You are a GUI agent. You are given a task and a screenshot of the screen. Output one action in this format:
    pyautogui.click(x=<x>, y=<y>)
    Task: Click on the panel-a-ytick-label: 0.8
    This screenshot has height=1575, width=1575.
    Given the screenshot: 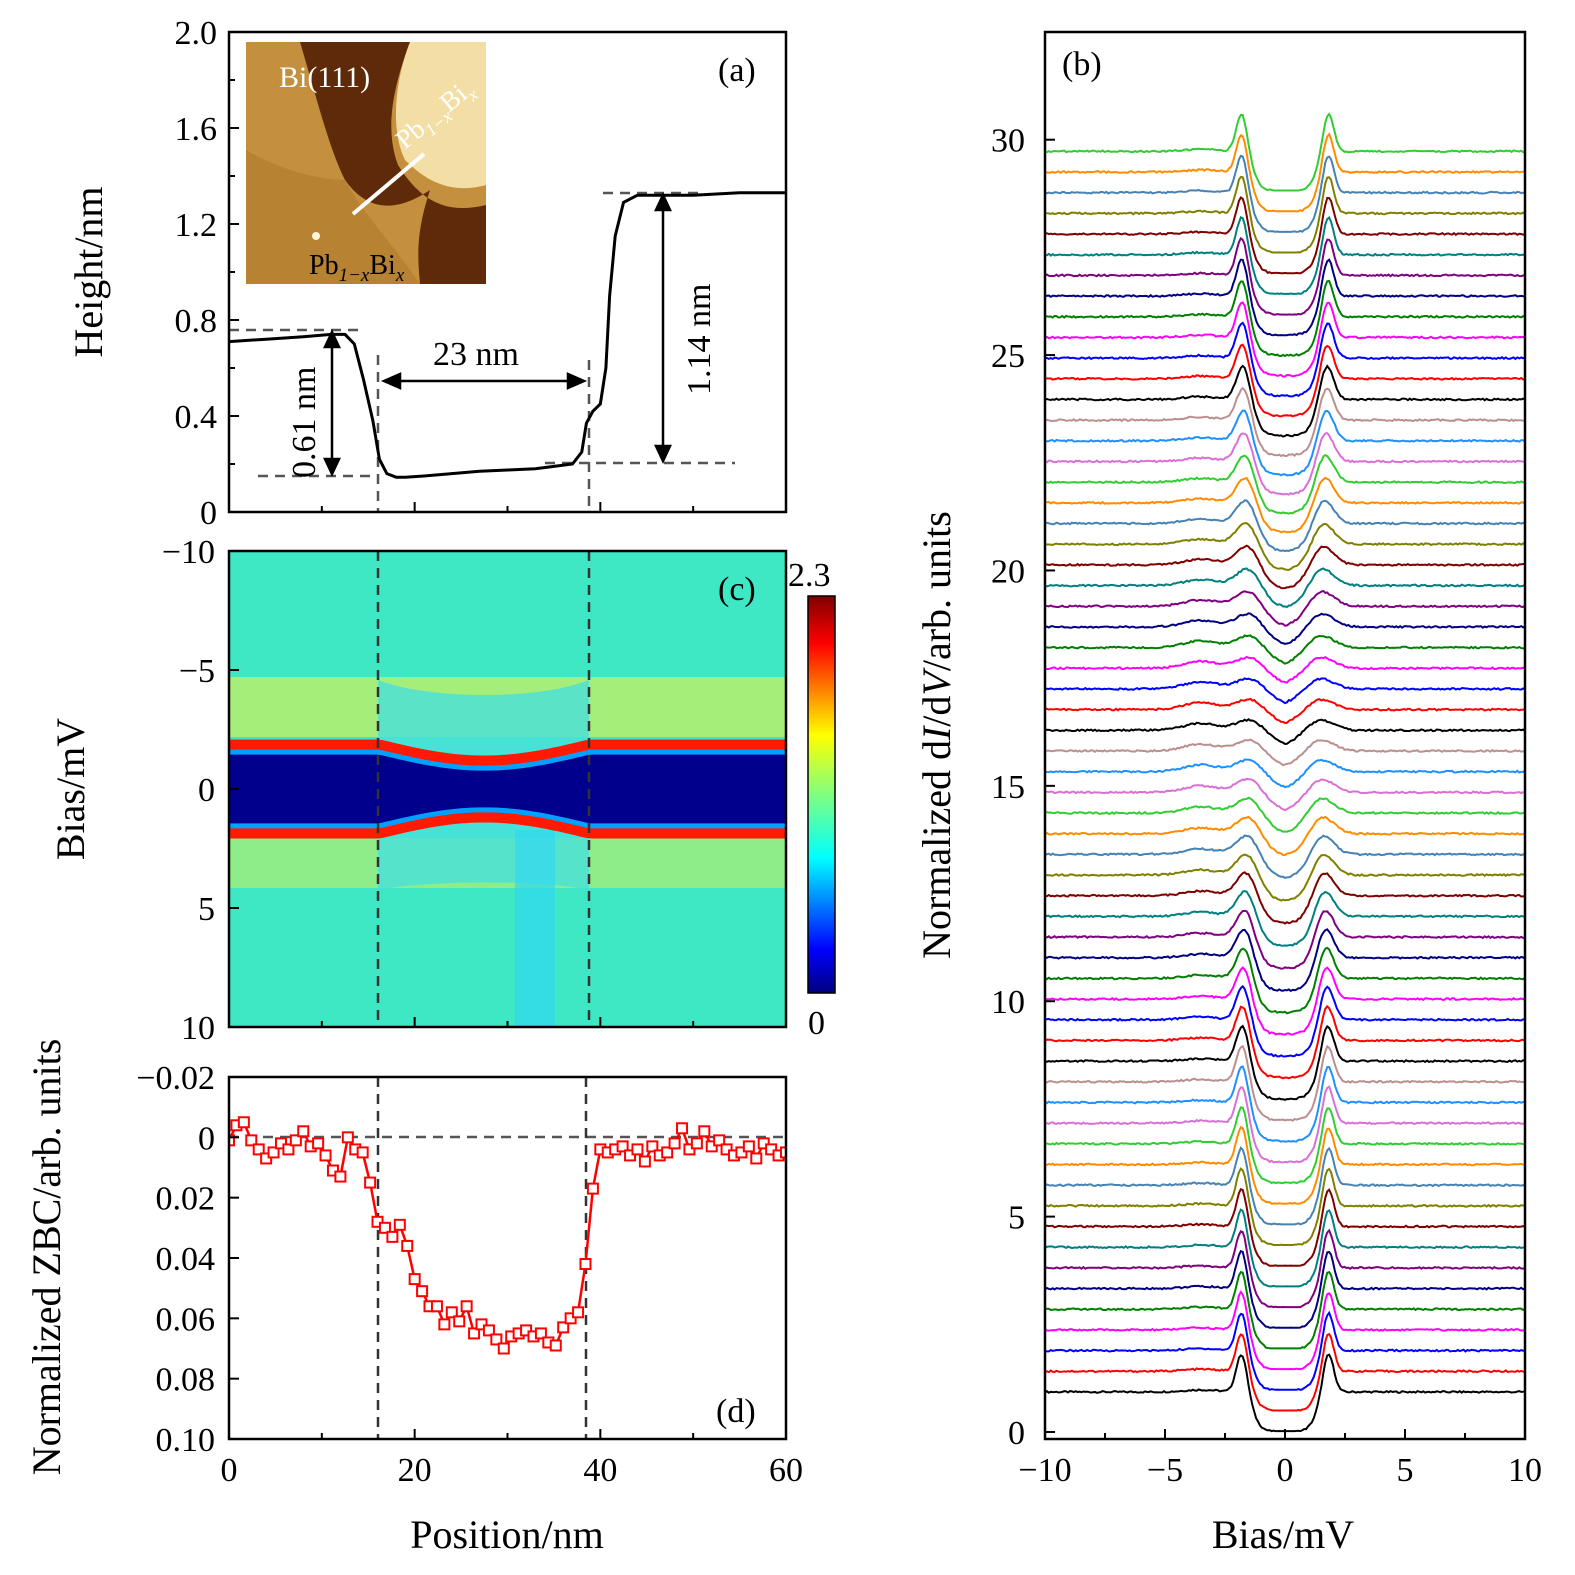 What is the action you would take?
    pyautogui.click(x=196, y=321)
    